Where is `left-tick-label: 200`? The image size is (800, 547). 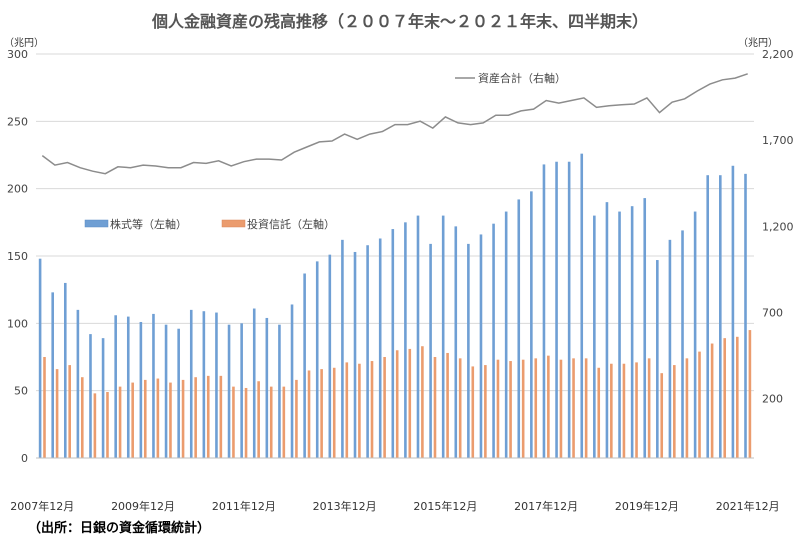 left-tick-label: 200 is located at coordinates (17, 189).